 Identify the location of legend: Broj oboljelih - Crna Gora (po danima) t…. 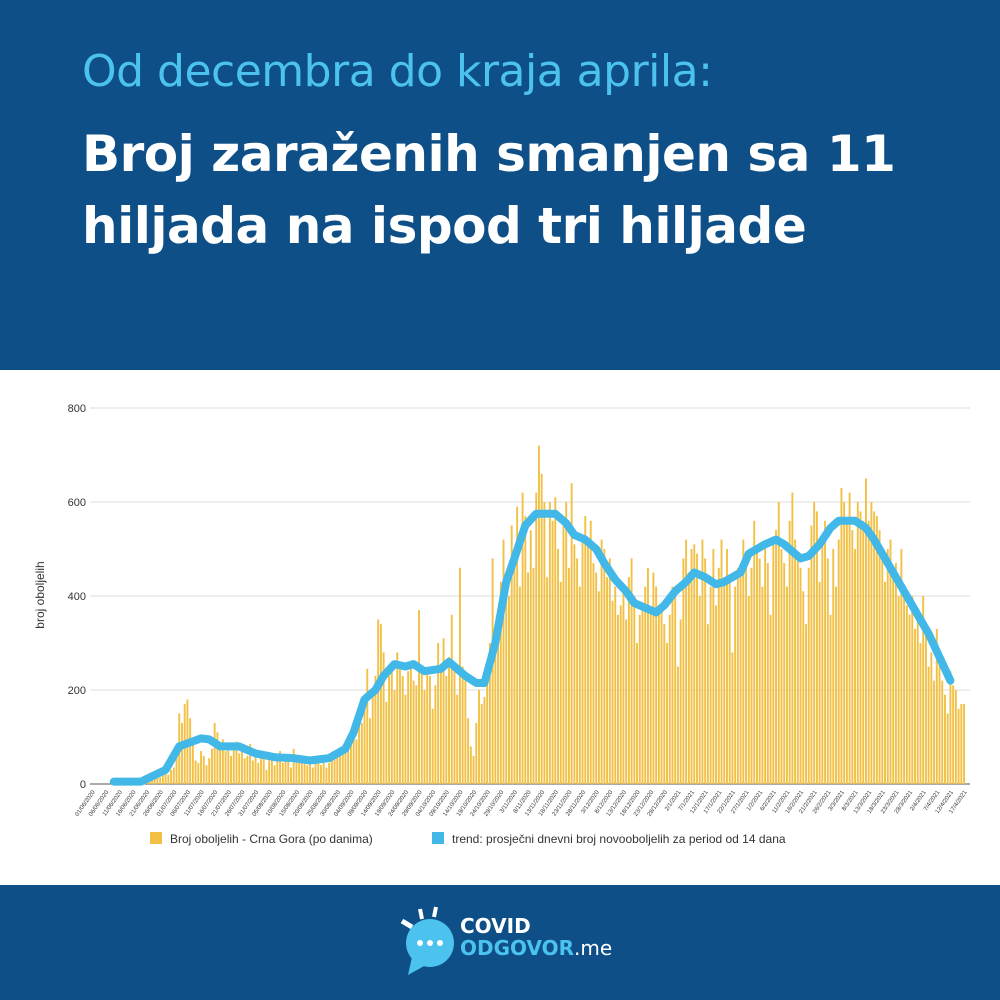
(468, 839).